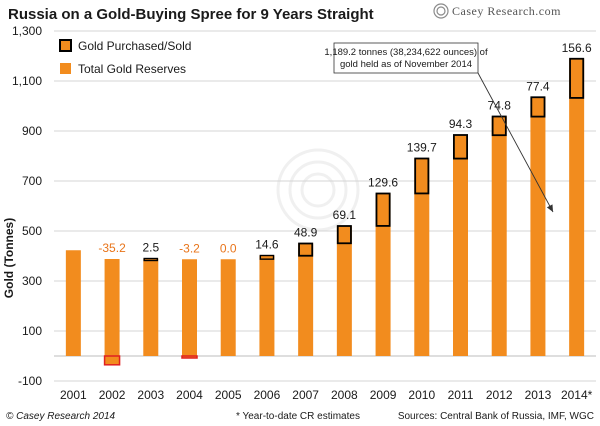  What do you see at coordinates (228, 307) in the screenshot?
I see `bar-total-reserves-2005` at bounding box center [228, 307].